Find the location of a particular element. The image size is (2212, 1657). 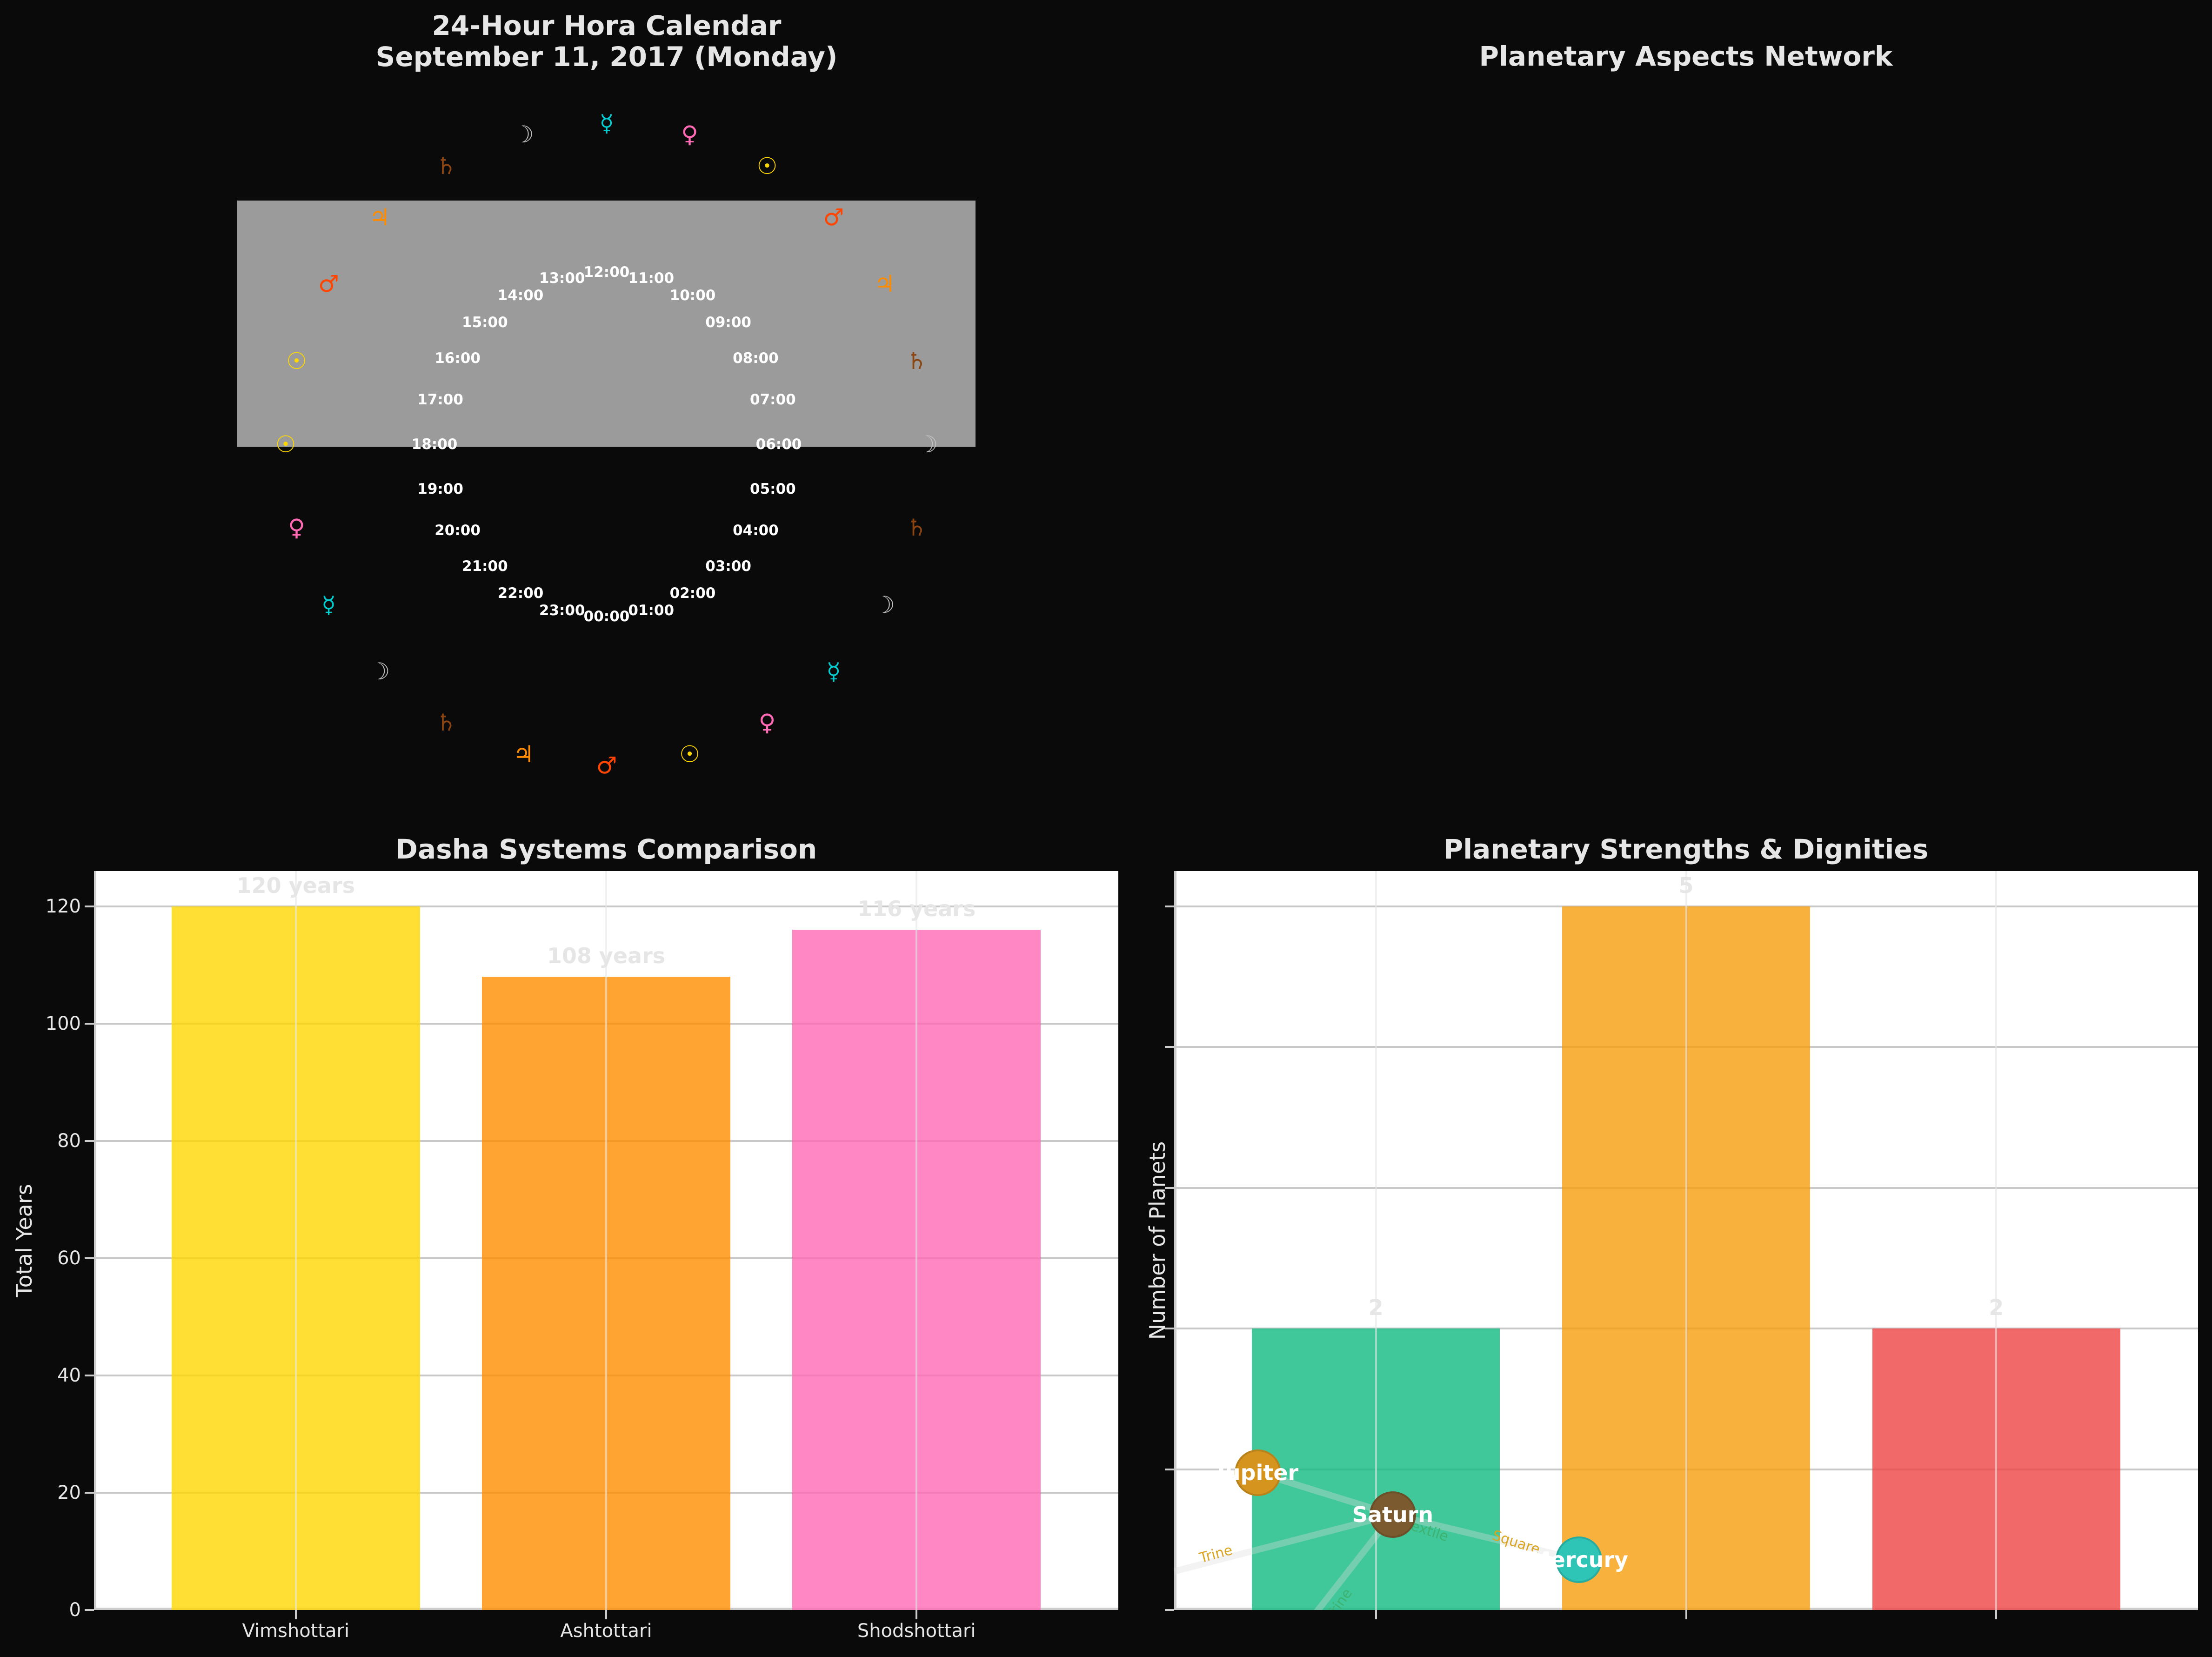

aspect-edges is located at coordinates (1377, 1539).